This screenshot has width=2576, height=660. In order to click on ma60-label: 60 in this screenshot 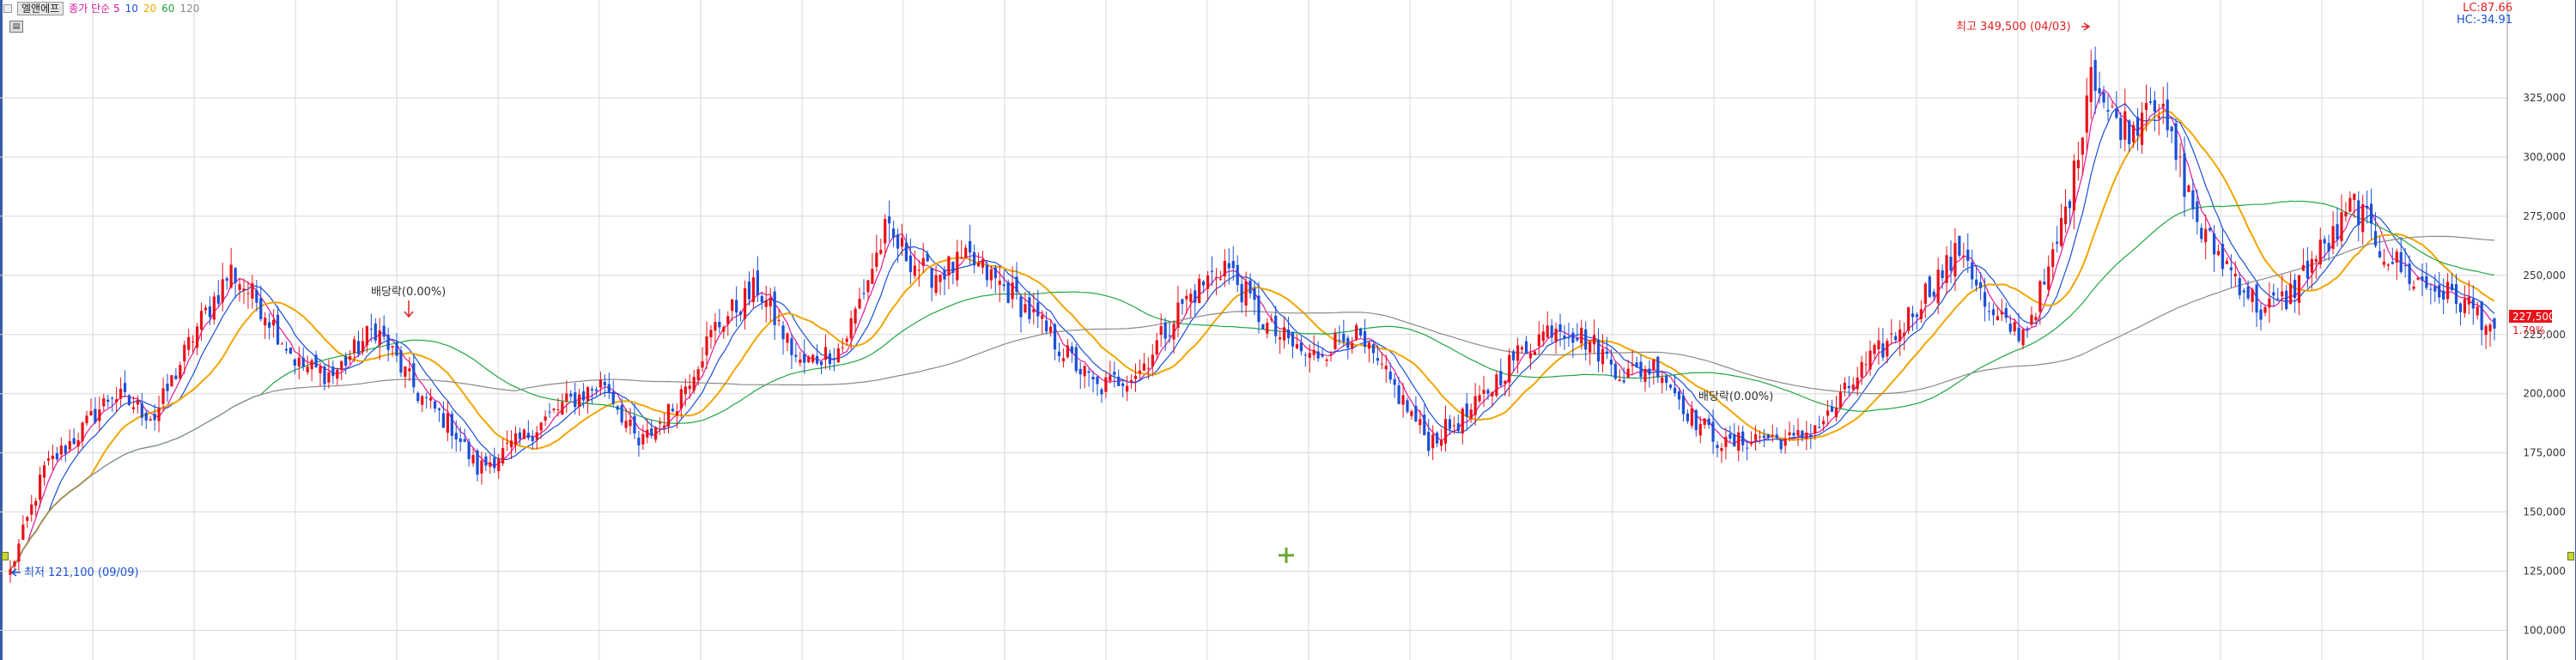, I will do `click(168, 9)`.